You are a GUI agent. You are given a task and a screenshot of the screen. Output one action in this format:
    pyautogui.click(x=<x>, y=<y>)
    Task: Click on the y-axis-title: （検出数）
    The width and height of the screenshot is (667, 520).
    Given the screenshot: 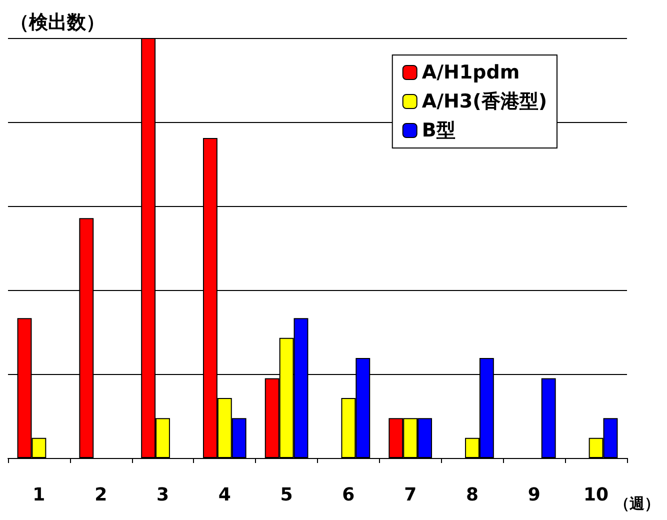 What is the action you would take?
    pyautogui.click(x=57, y=23)
    